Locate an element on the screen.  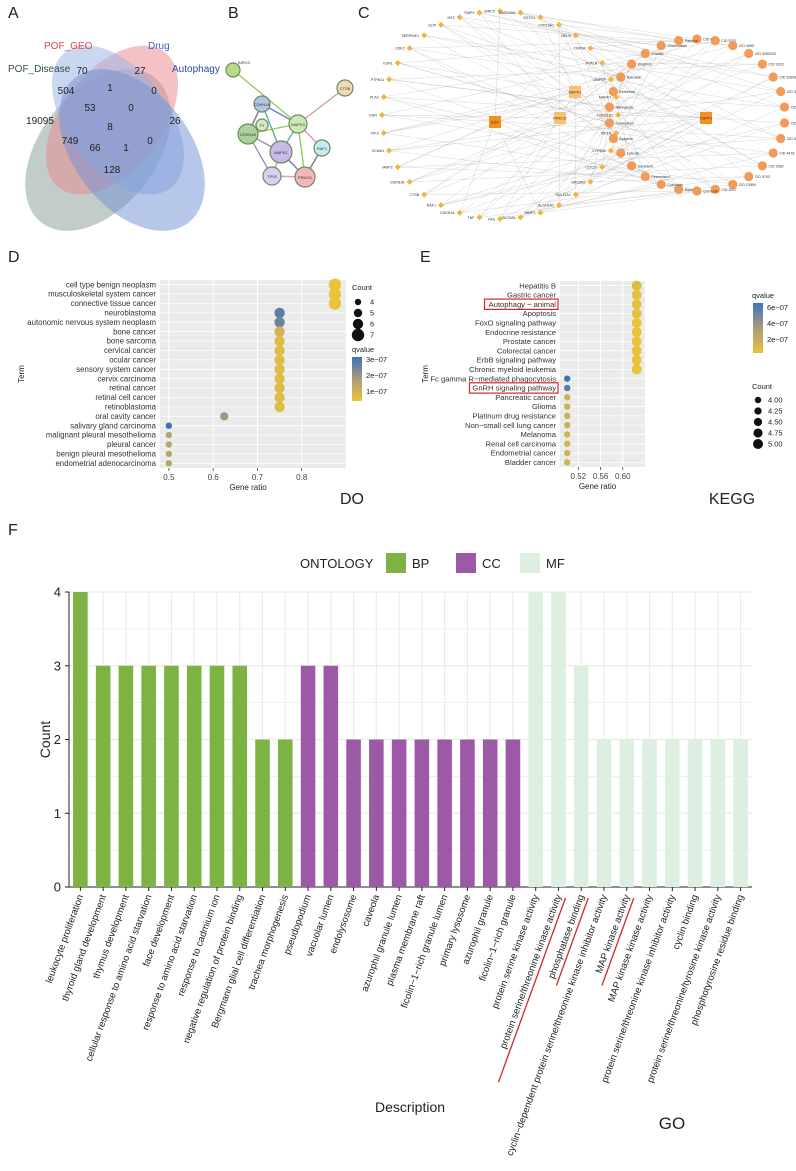
term-label: oral cavity cancer is located at coordinates (125, 416).